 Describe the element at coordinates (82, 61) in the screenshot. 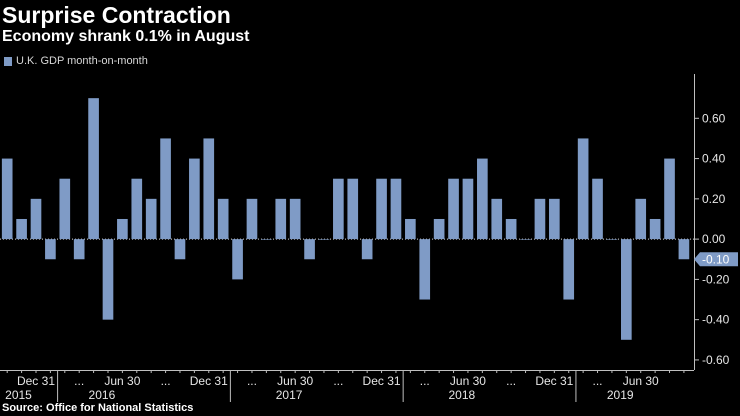

I see `legend-label: U.K. GDP month-on-month` at that location.